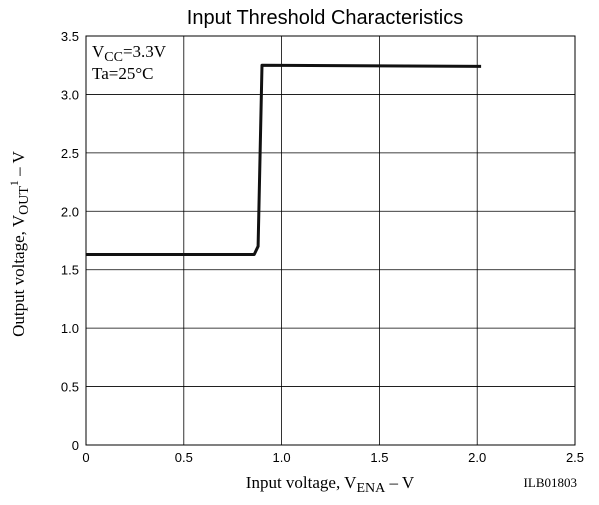 The height and width of the screenshot is (505, 599). Describe the element at coordinates (70, 387) in the screenshot. I see `y-tick-label: 0.5` at that location.